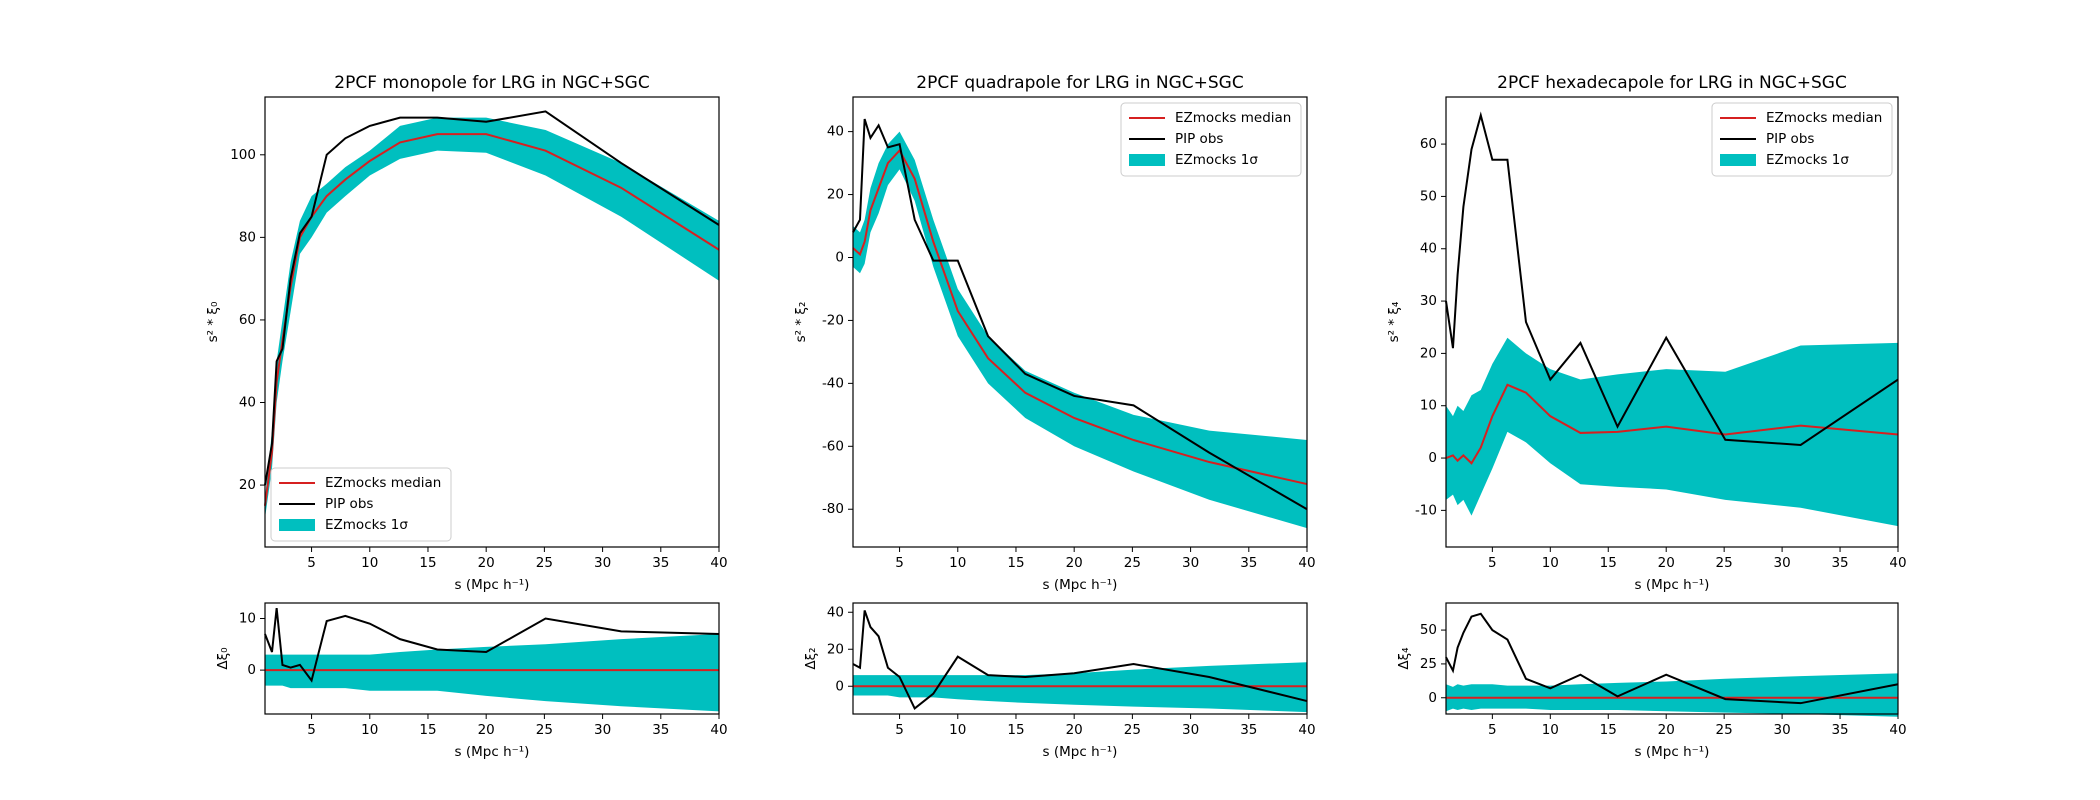 The height and width of the screenshot is (800, 2100). I want to click on y-tick-label: -40, so click(833, 383).